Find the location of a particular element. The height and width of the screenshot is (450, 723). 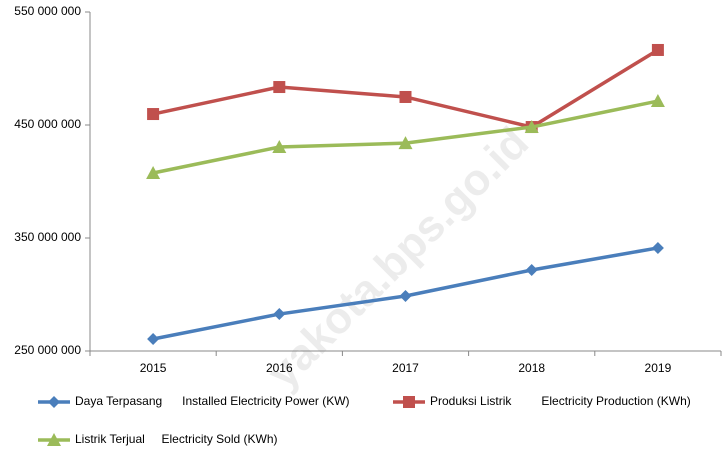

y-tick-label: 450 000 000 is located at coordinates (47, 124).